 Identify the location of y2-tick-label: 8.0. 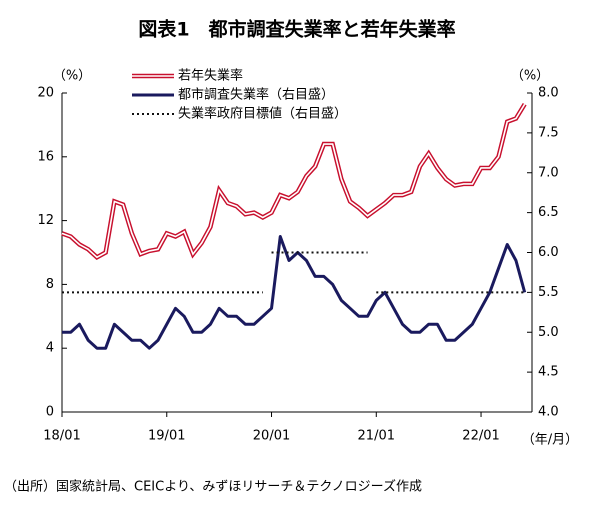
(548, 93).